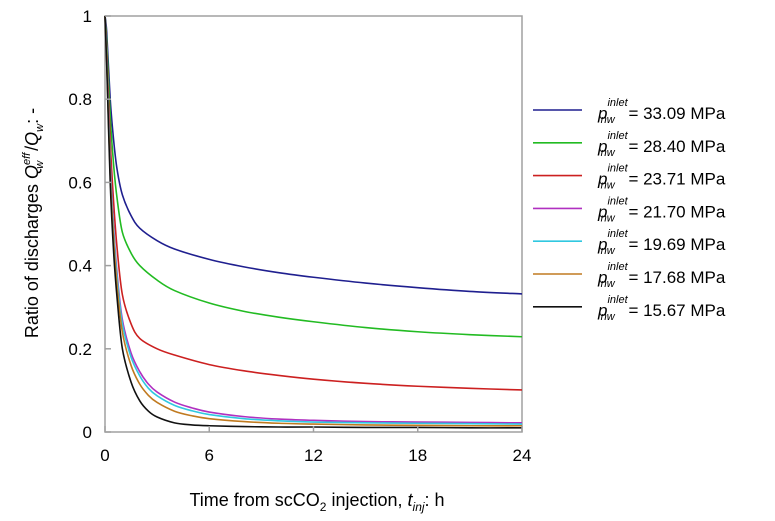 The height and width of the screenshot is (521, 775). I want to click on legend-item: pinlet nw = 19.69 MPa, so click(629, 242).